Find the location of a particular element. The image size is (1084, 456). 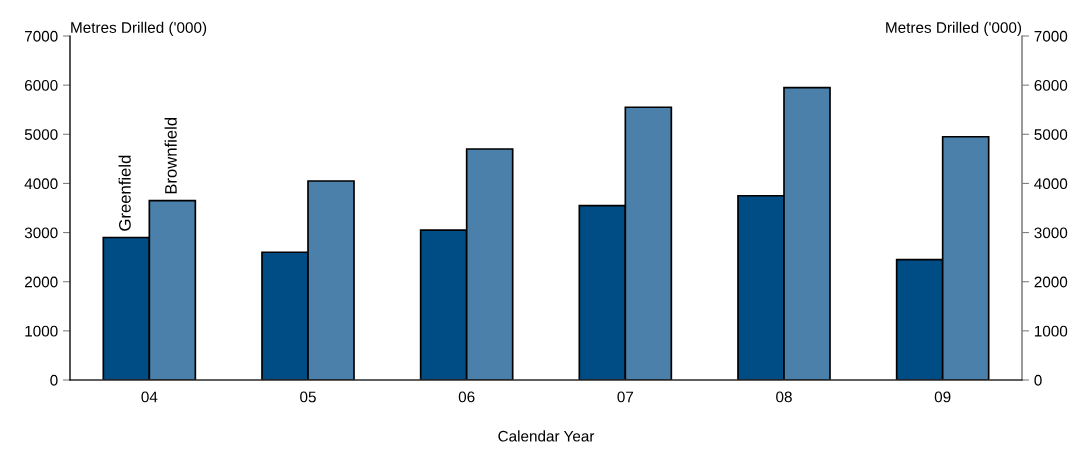

x-tick-label: 04 is located at coordinates (149, 397).